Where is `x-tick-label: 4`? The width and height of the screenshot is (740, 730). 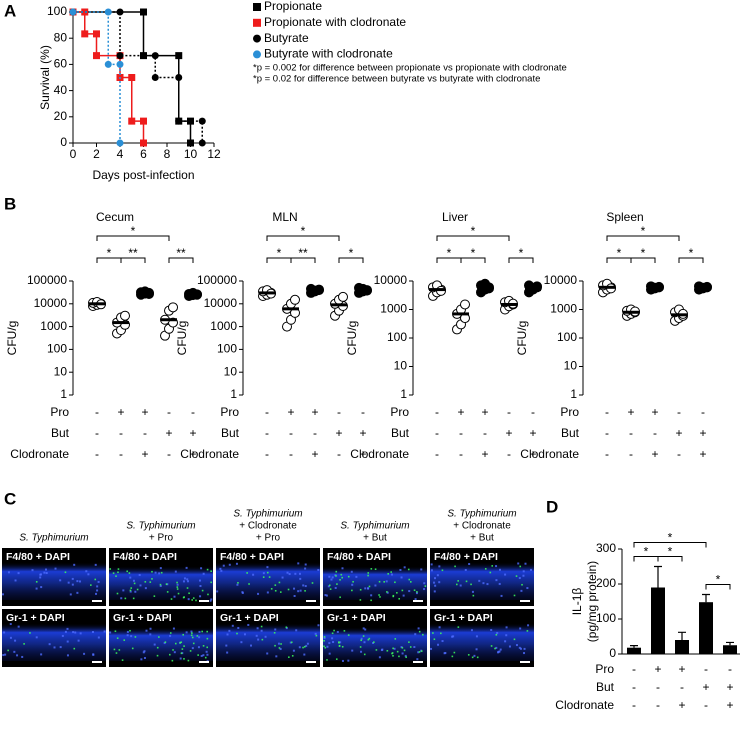 x-tick-label: 4 is located at coordinates (120, 154).